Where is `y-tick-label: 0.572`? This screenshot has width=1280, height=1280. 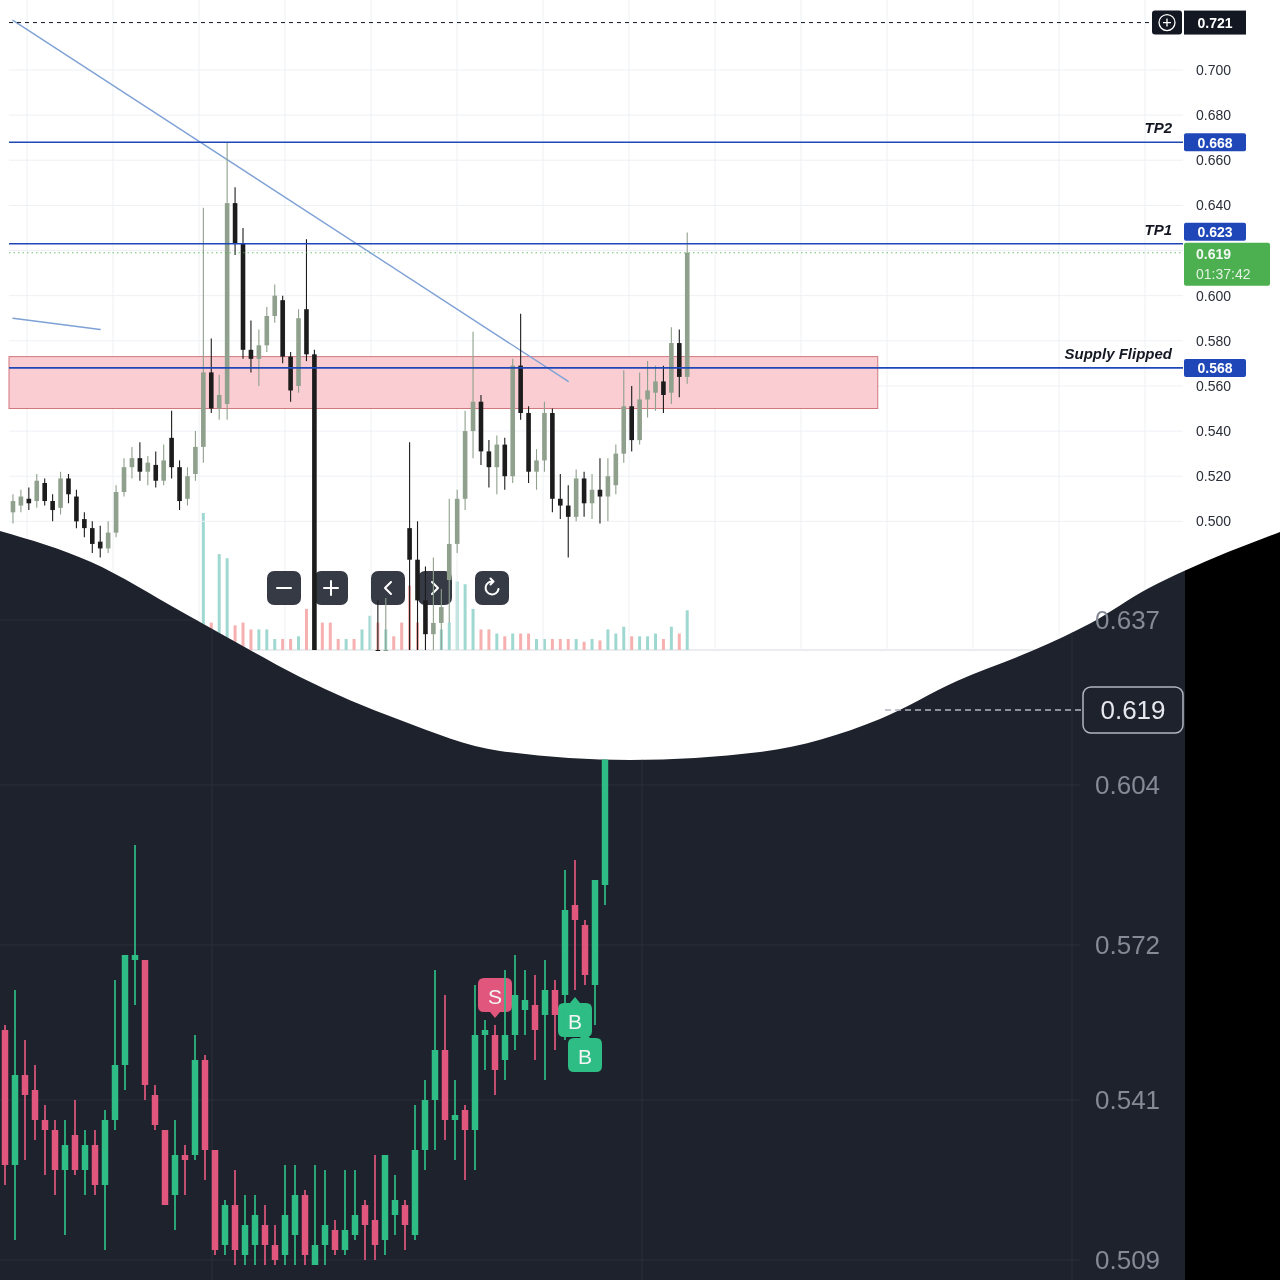
y-tick-label: 0.572 is located at coordinates (1128, 945).